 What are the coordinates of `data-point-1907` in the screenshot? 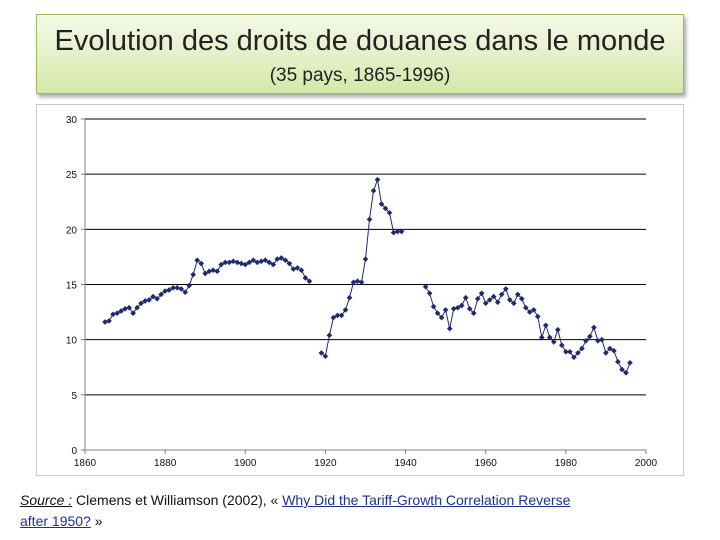 It's located at (273, 264).